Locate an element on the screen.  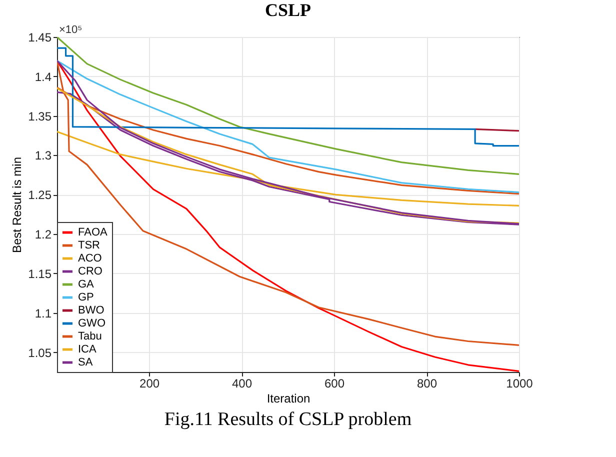
y-tick-label: 1.35 is located at coordinates (40, 116).